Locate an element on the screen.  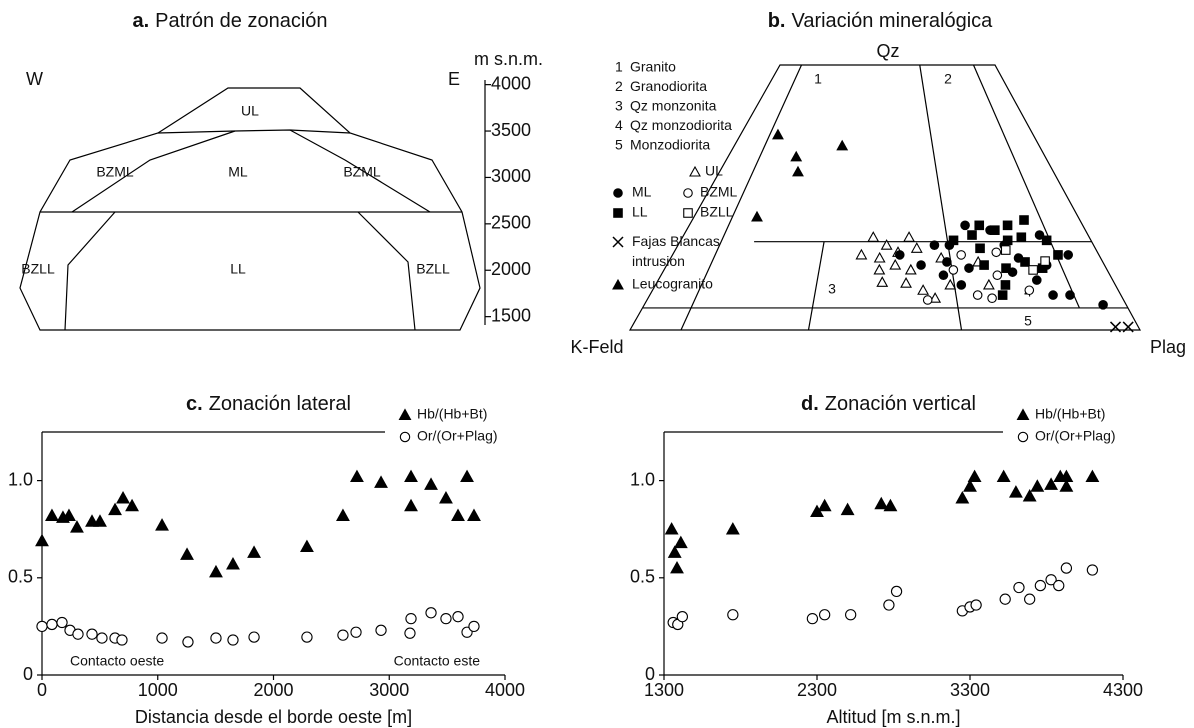
zonation-shapes is located at coordinates (250, 209).